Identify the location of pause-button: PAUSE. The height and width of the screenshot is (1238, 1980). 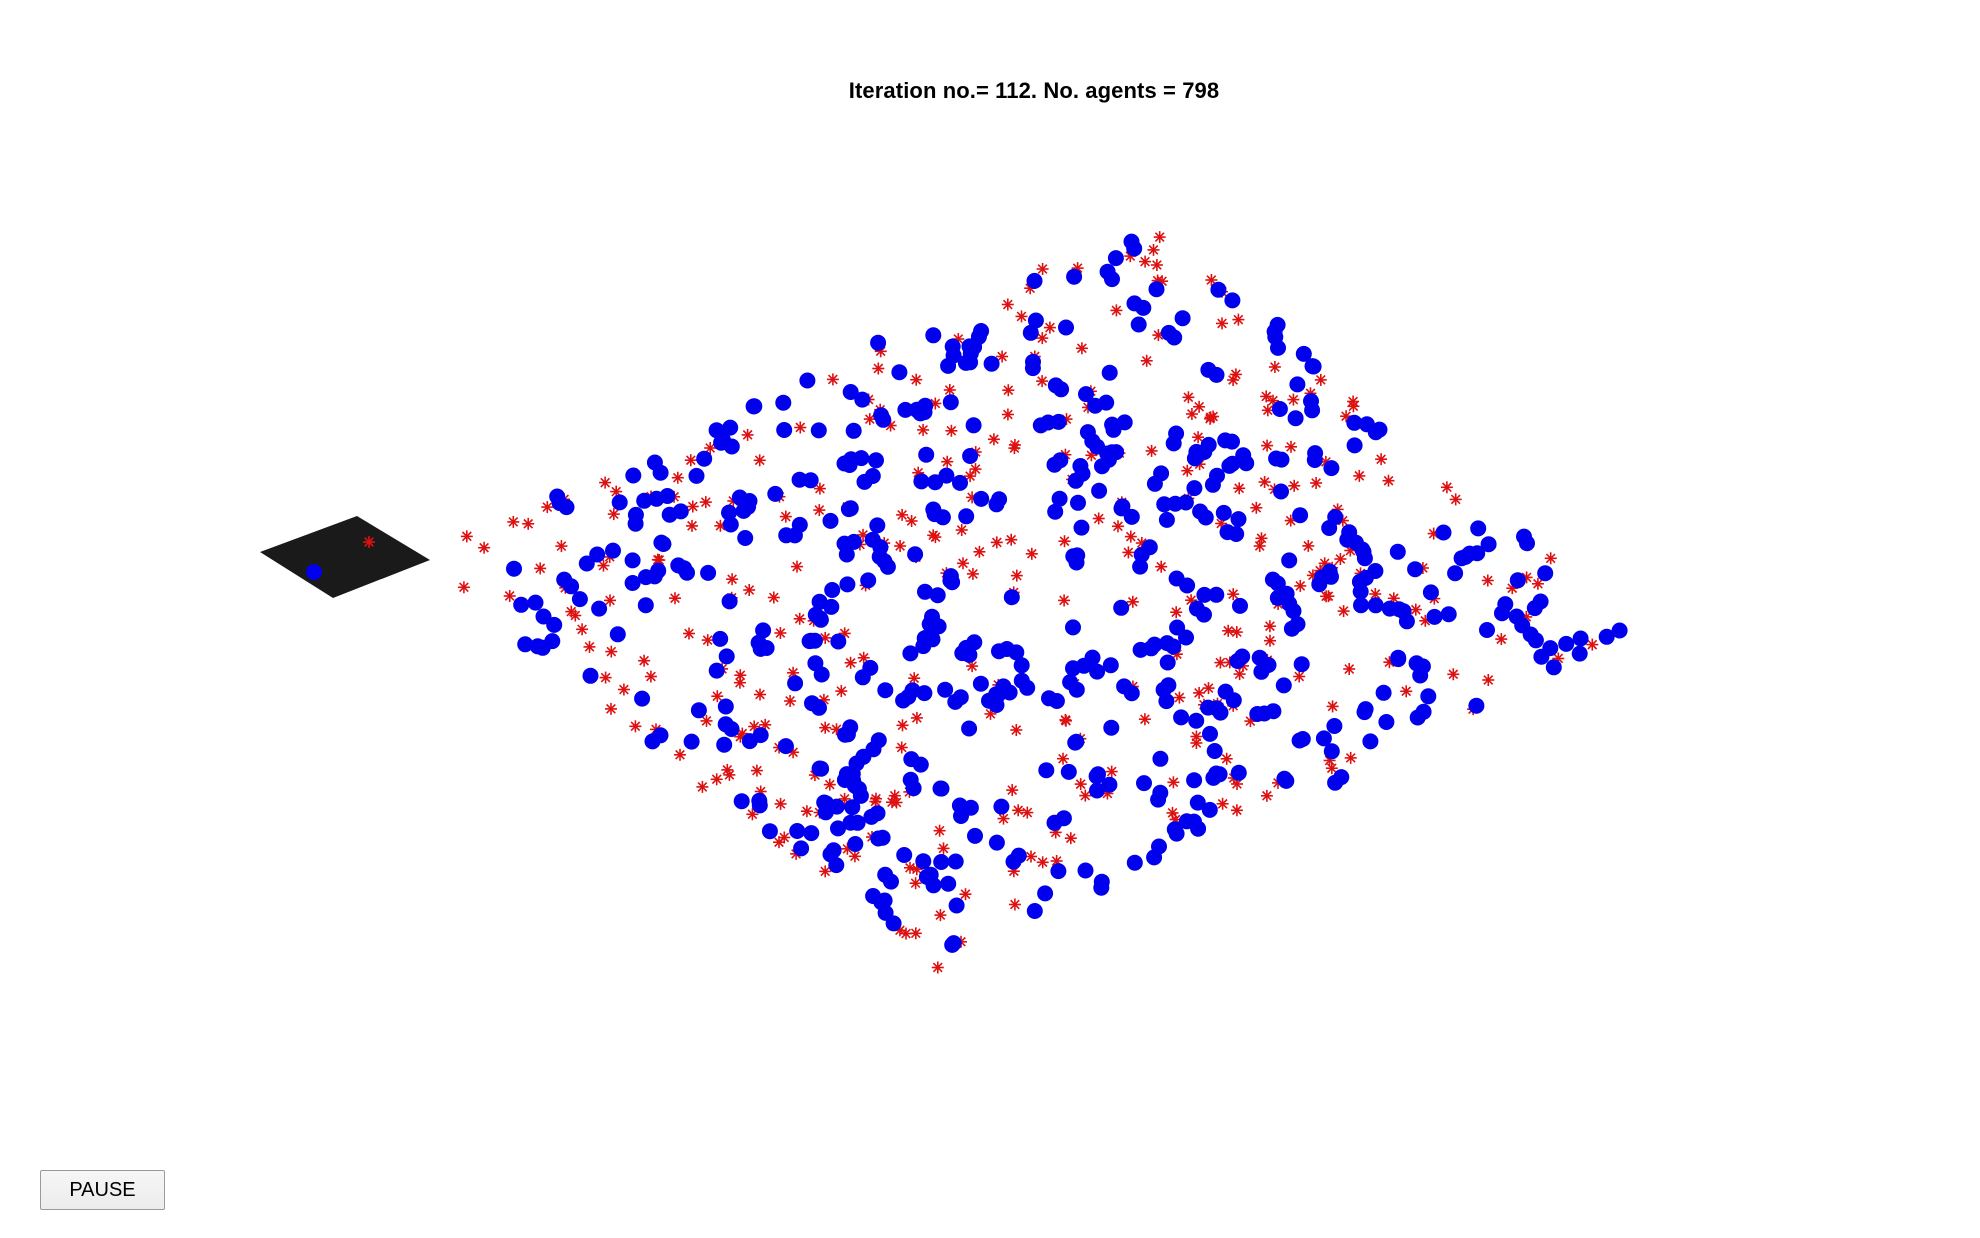
(102, 1190).